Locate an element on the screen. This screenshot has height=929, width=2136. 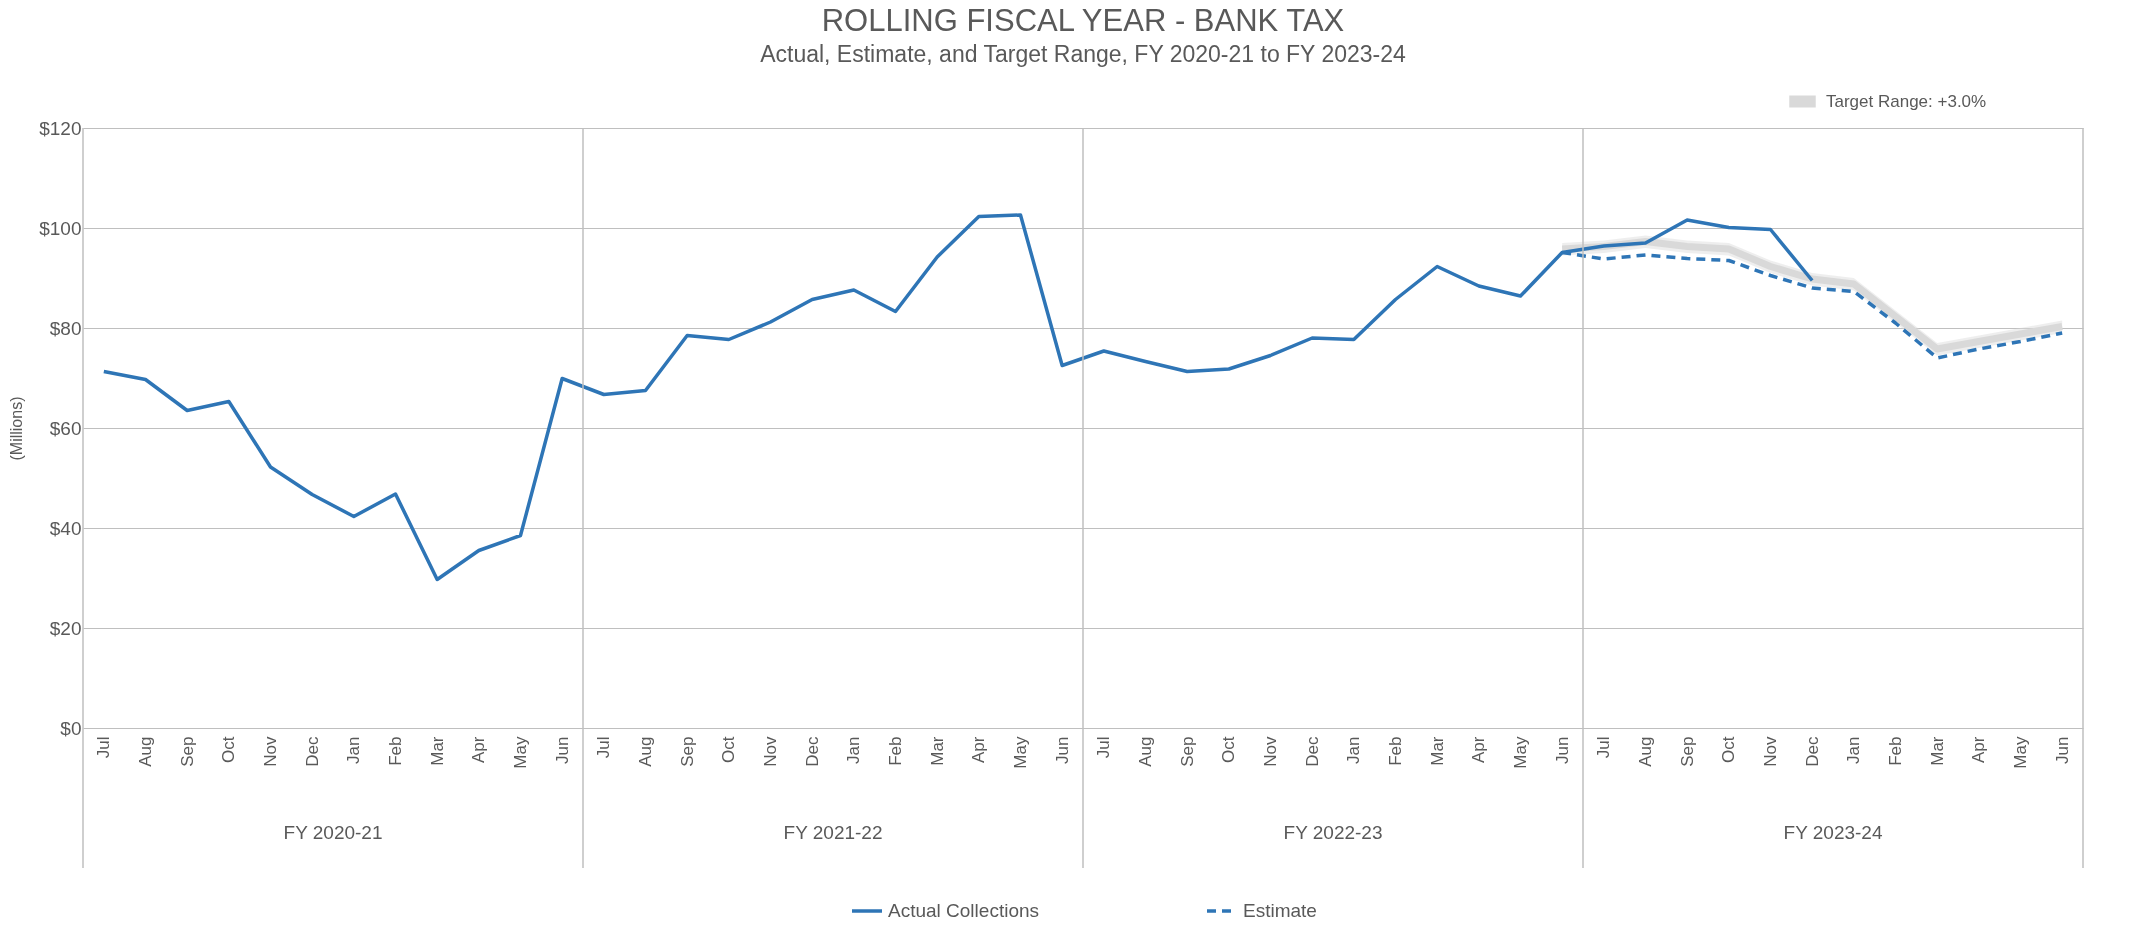
text: FY 2023-24 is located at coordinates (1833, 832).